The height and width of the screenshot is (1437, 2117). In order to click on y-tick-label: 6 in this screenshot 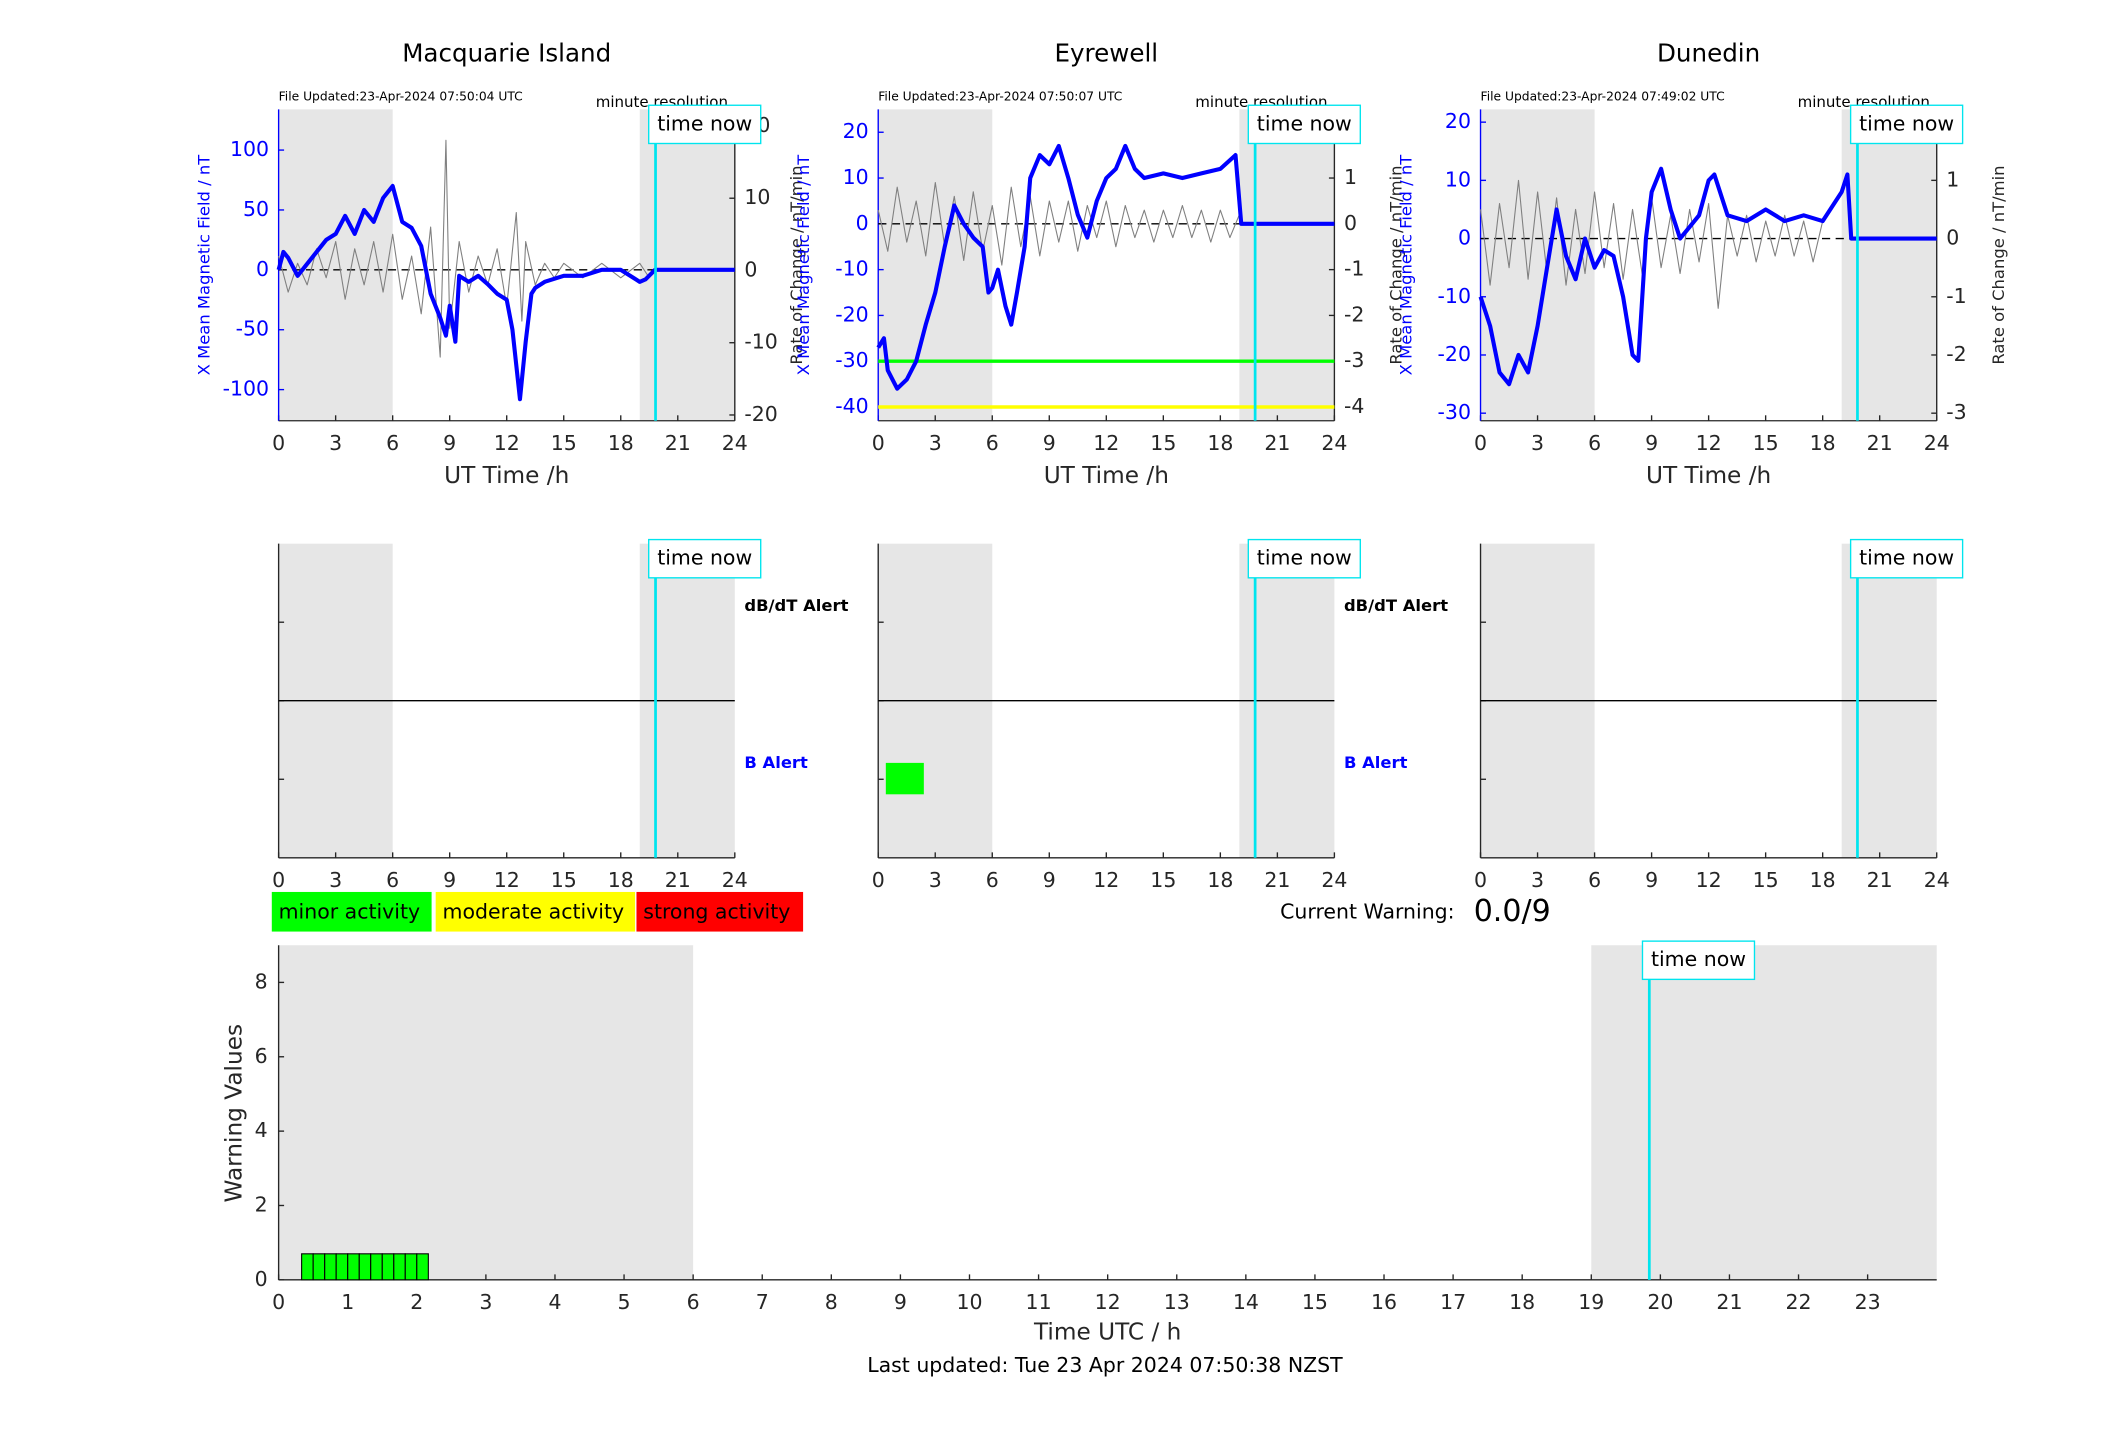, I will do `click(261, 1056)`.